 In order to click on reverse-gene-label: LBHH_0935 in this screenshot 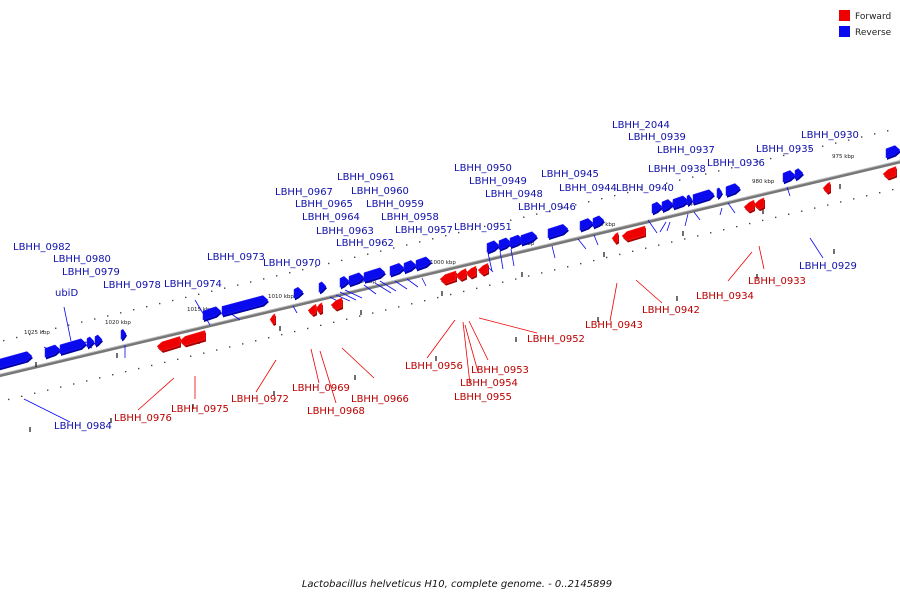, I will do `click(785, 149)`.